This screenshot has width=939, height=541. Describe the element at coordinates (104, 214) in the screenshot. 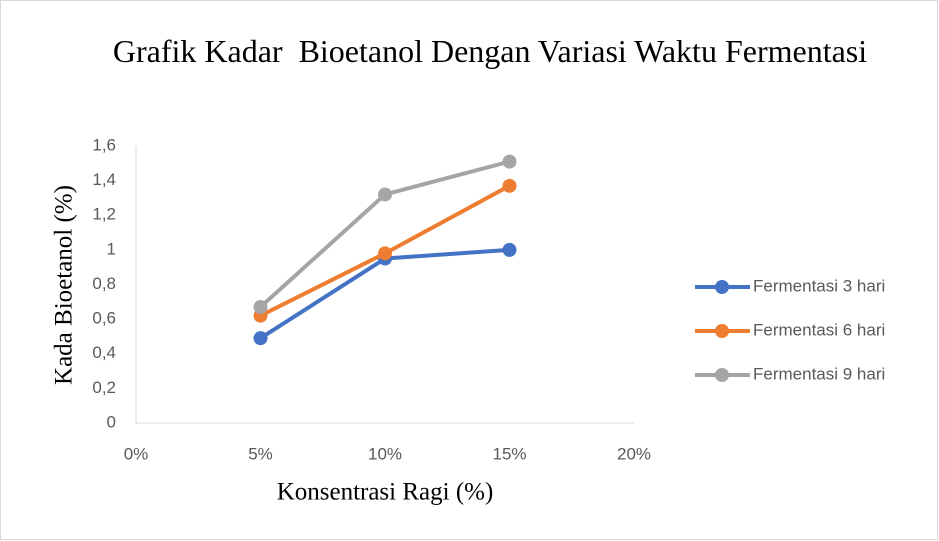

I see `y-tick-label: 1,2` at that location.